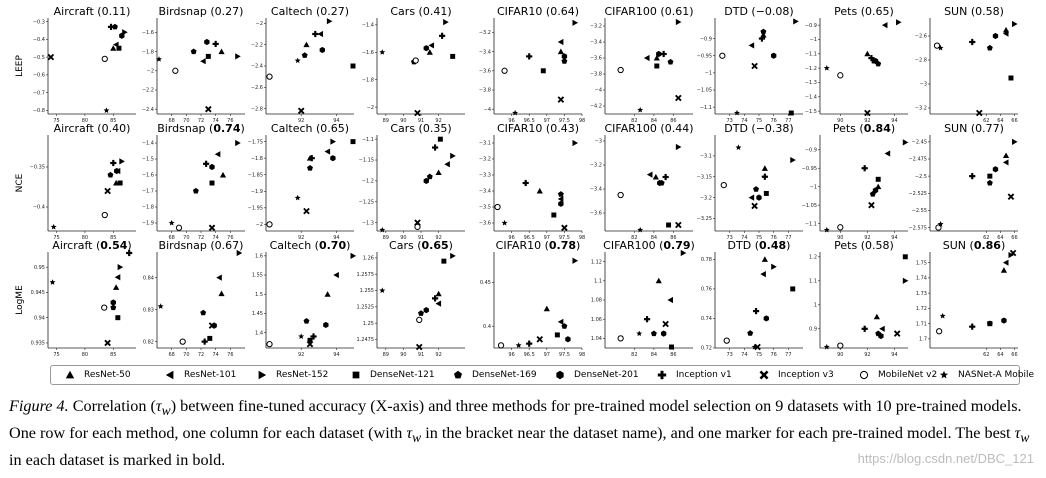 The height and width of the screenshot is (478, 1046). Describe the element at coordinates (867, 121) in the screenshot. I see `x-tick-label: 92` at that location.